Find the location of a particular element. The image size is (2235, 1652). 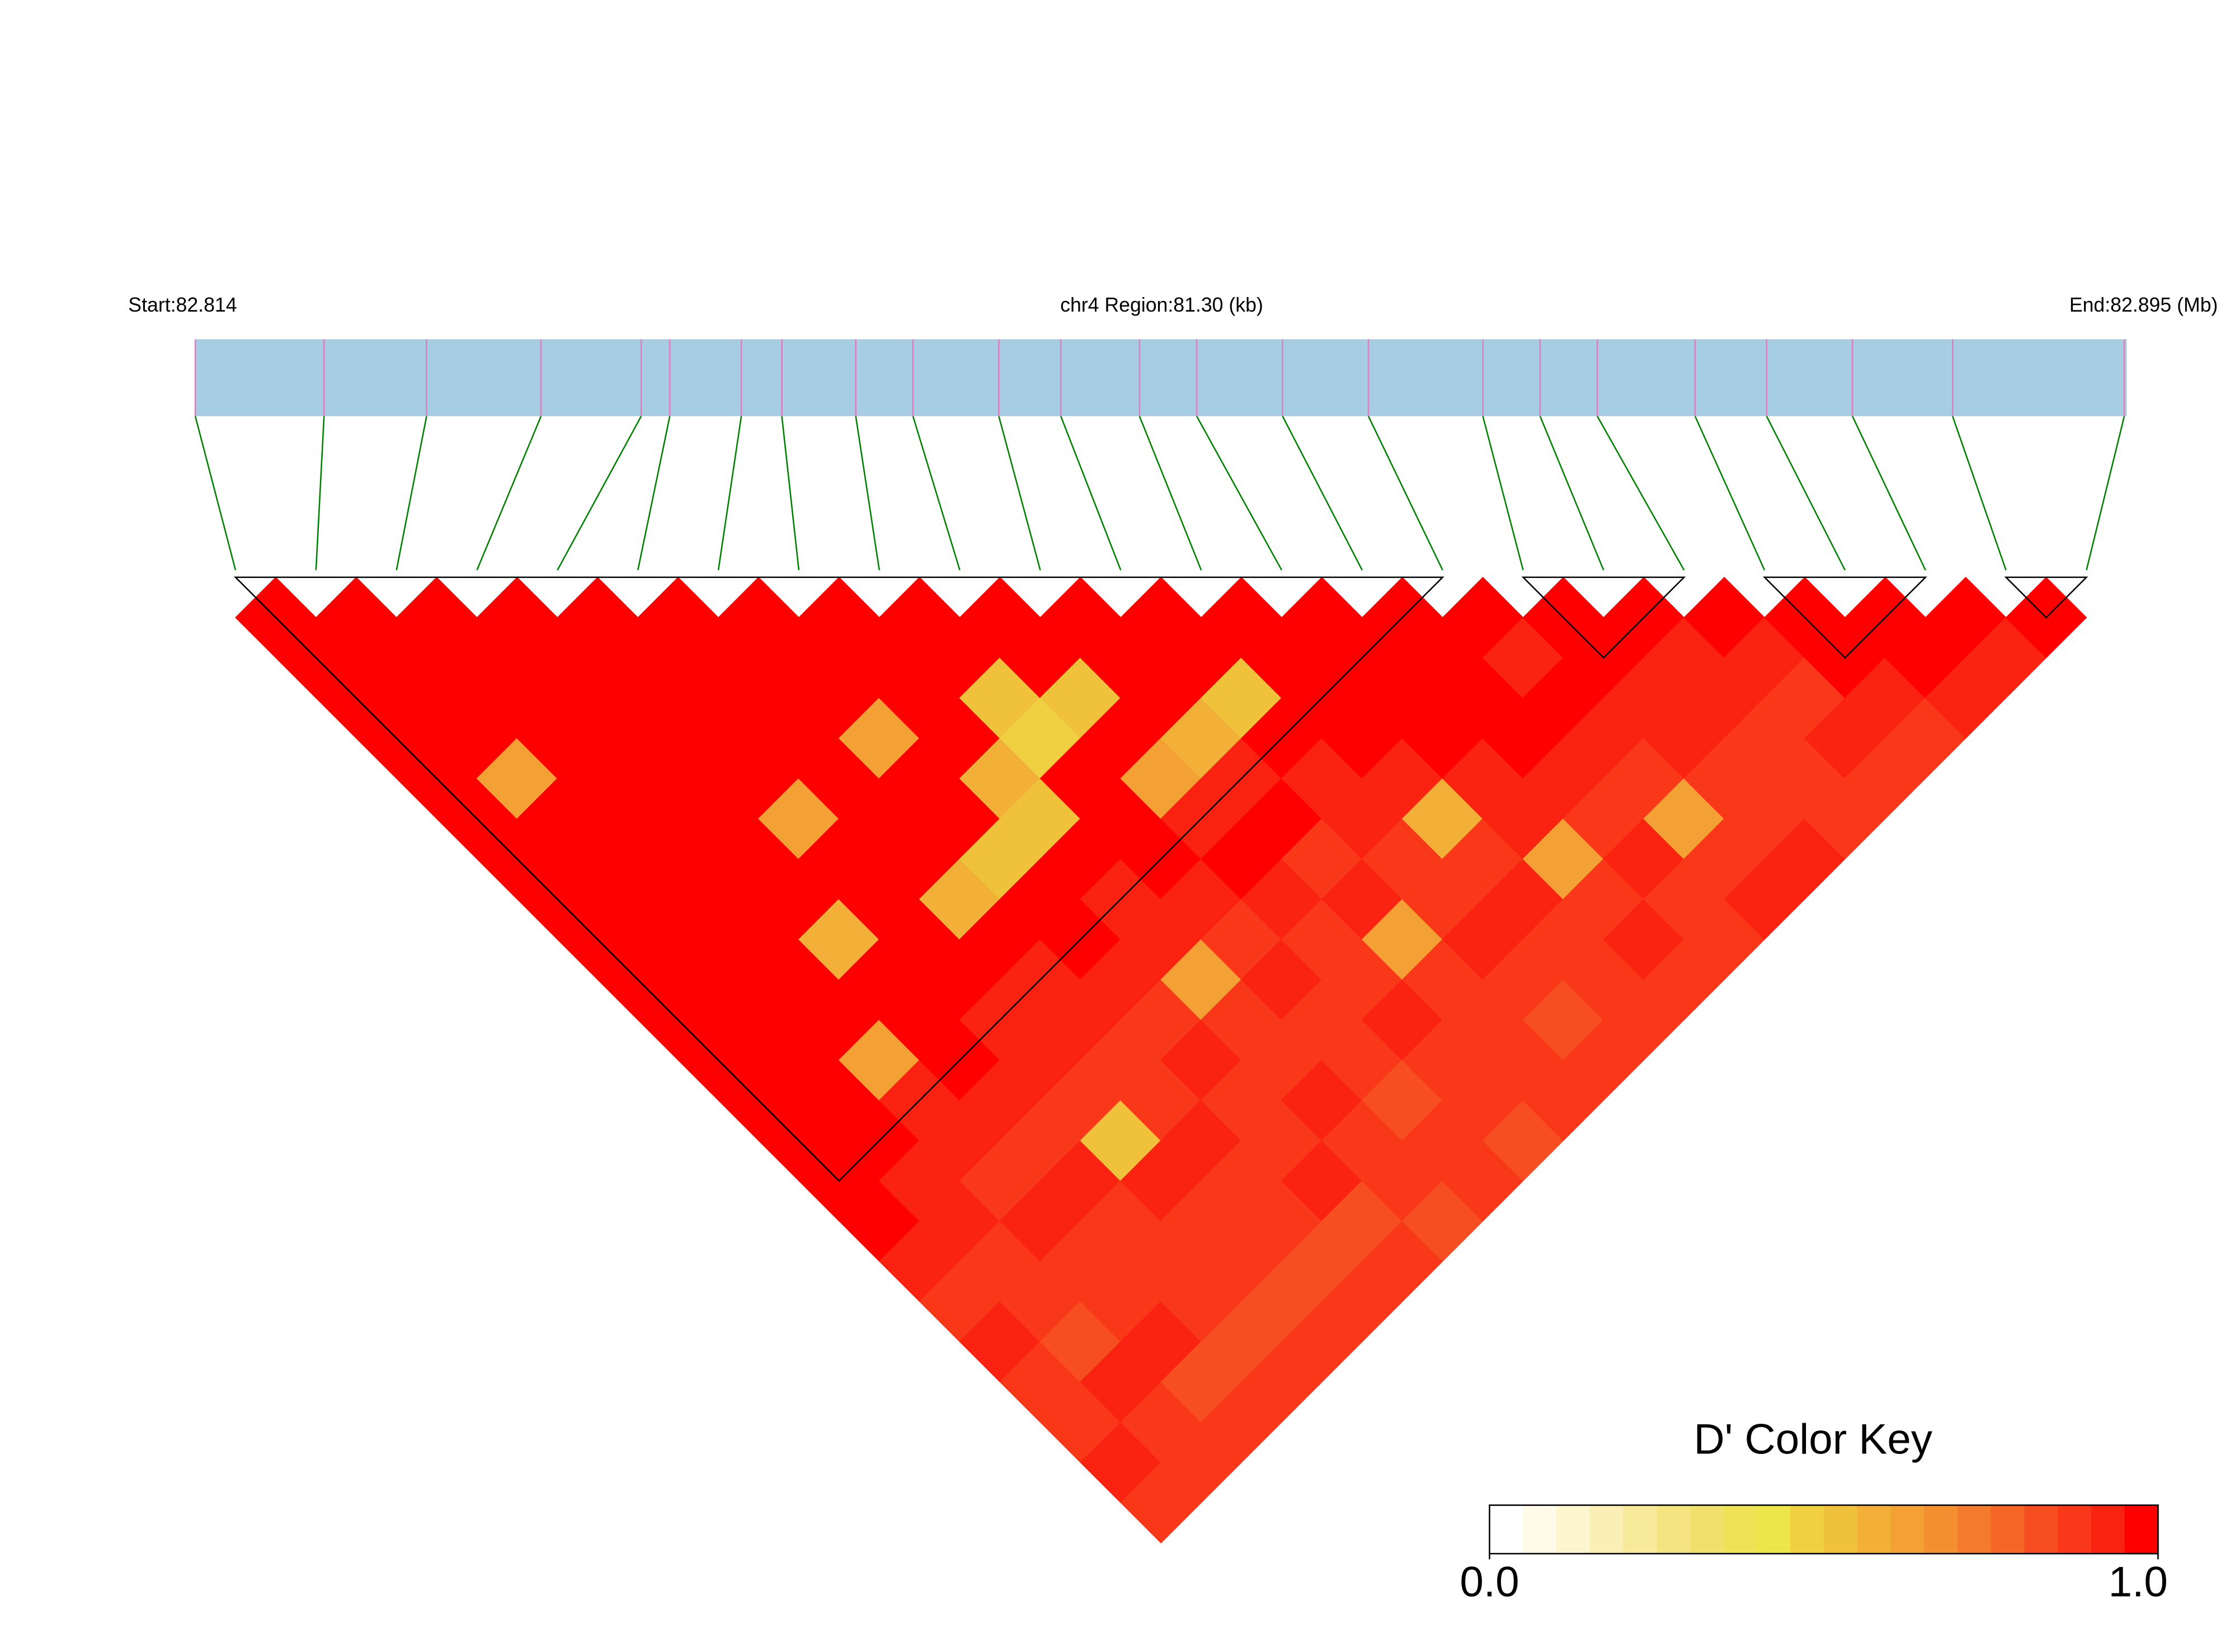

colorkey-tick-label: 0.0 is located at coordinates (1489, 1582).